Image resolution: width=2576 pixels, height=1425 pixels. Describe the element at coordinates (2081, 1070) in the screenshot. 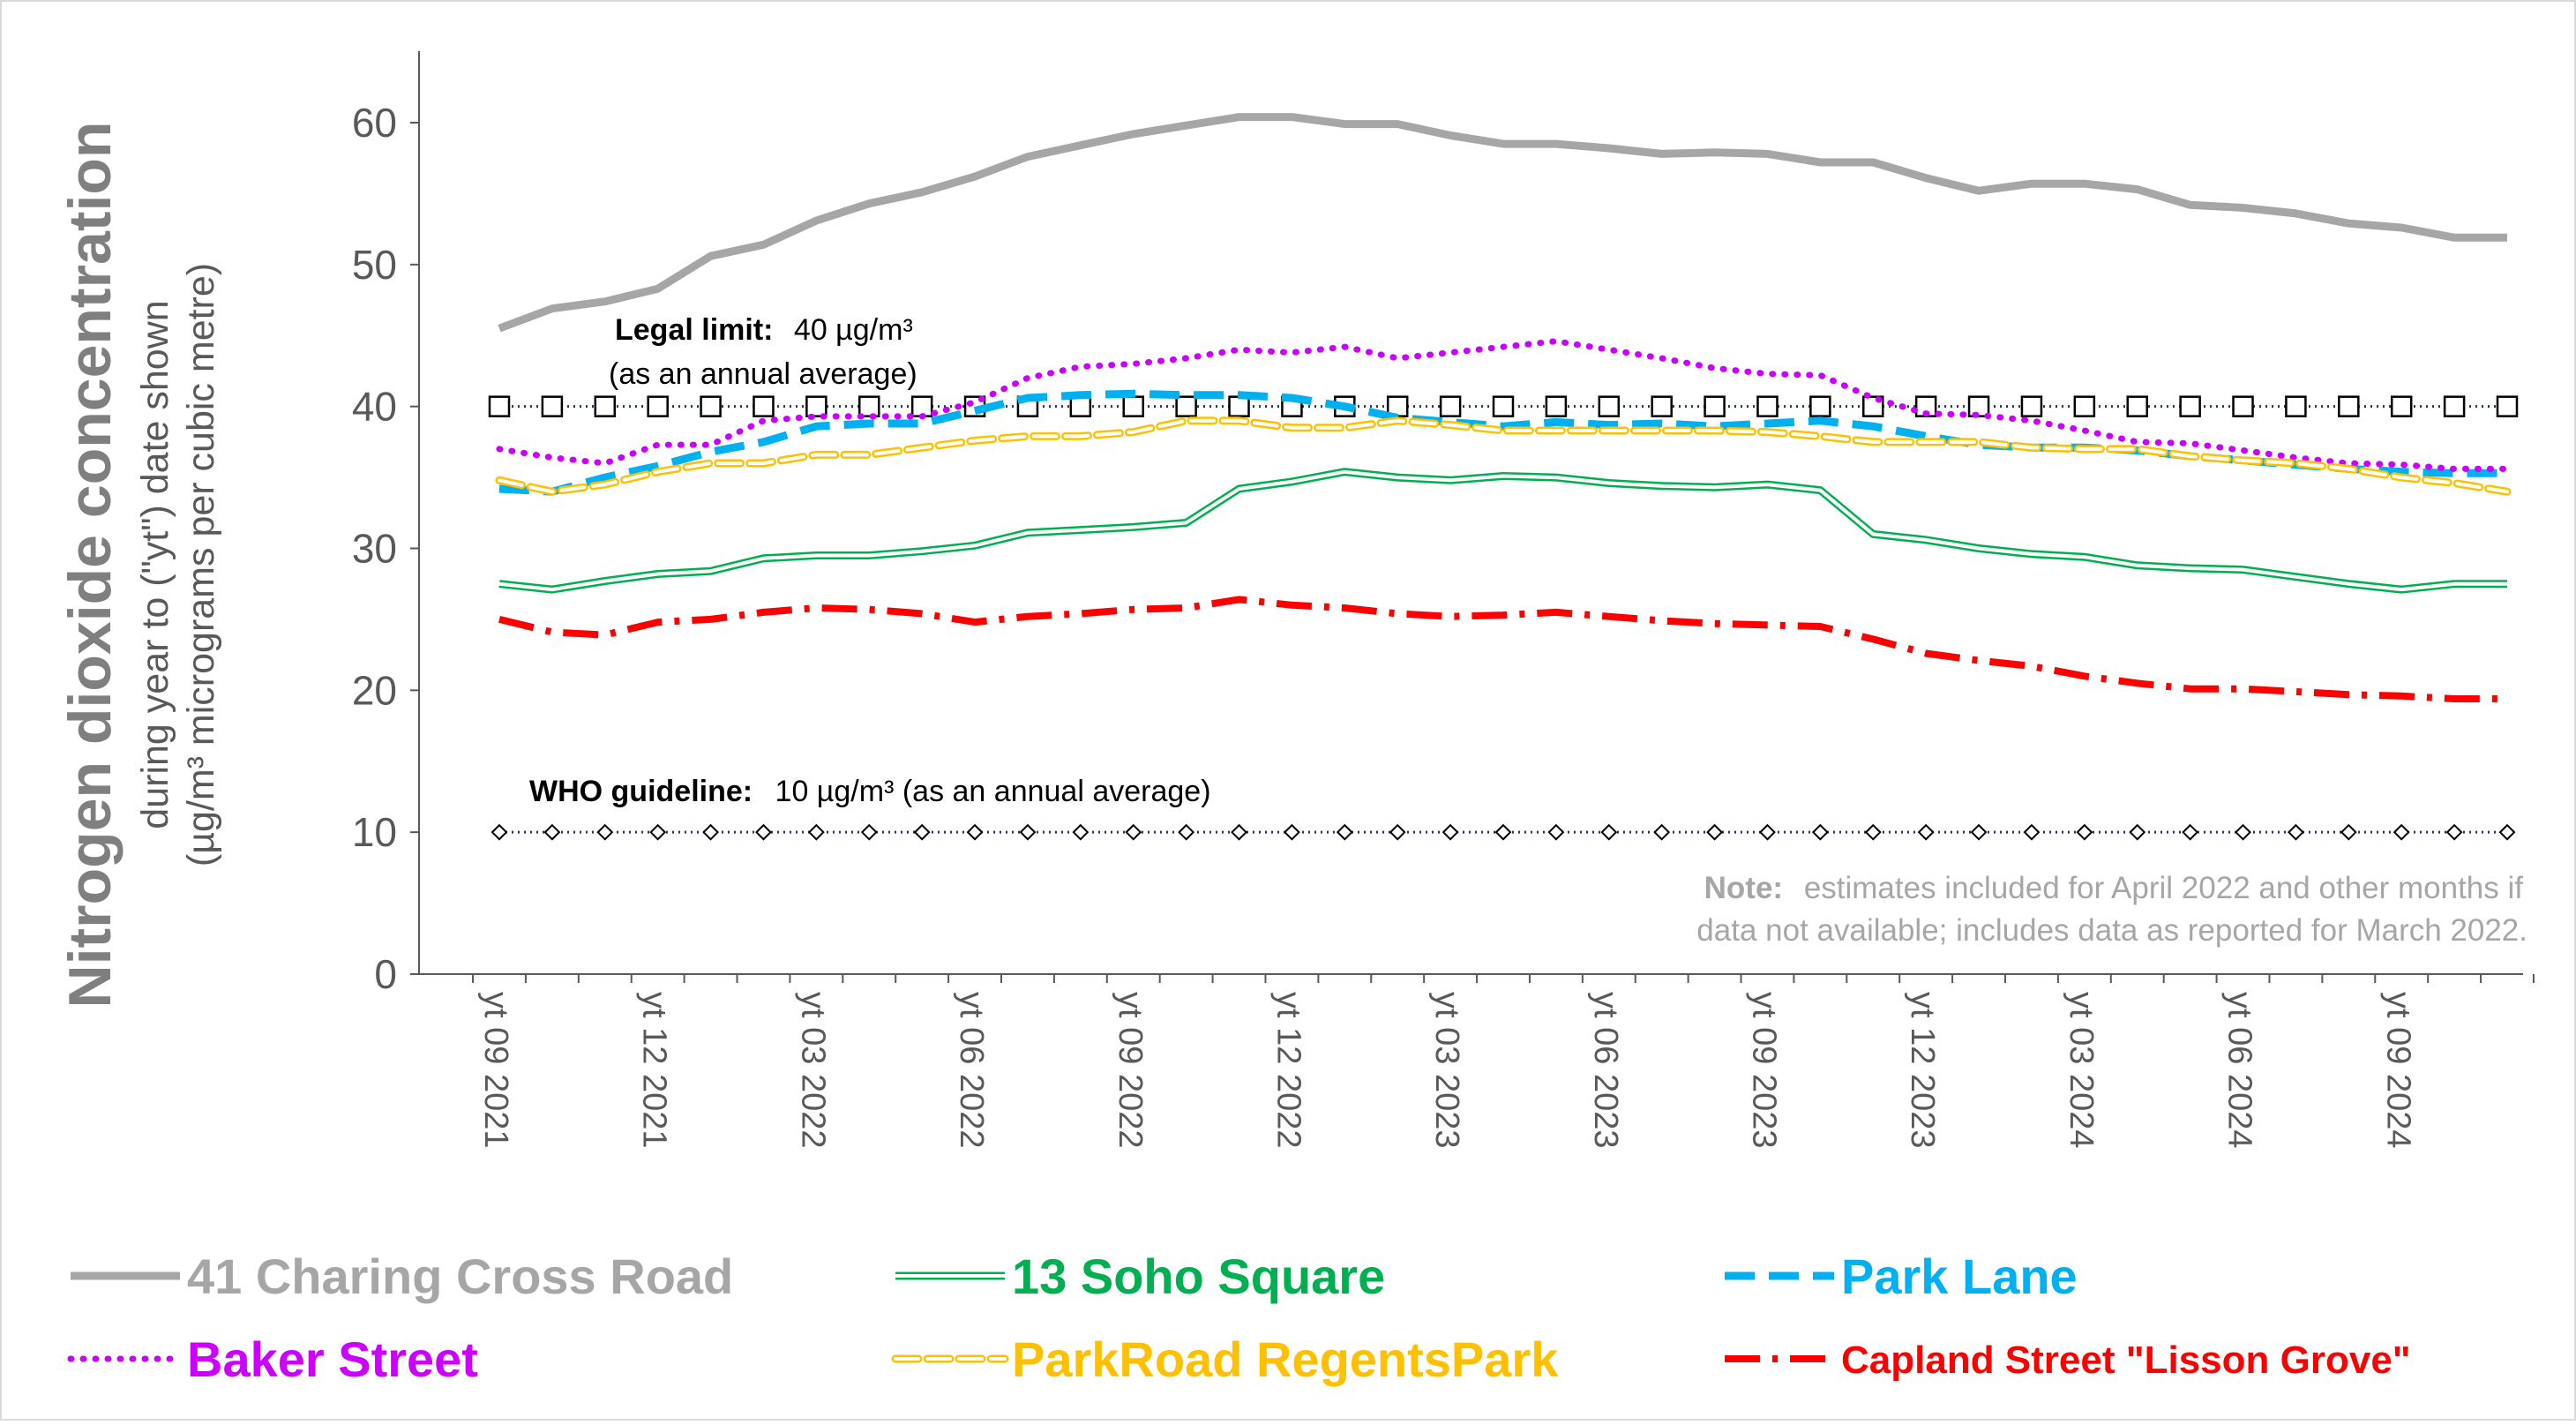

I see `x-tick-label: yt 03 2024` at that location.